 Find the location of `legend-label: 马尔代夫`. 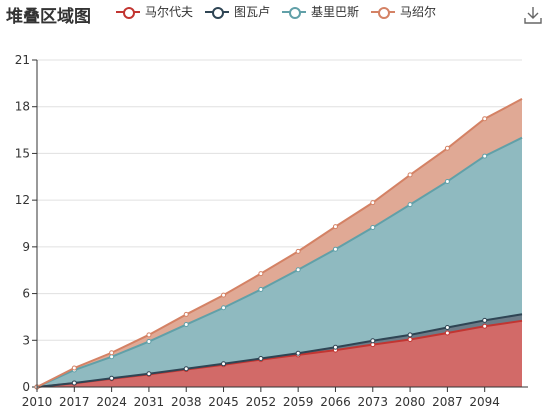

legend-label: 马尔代夫 is located at coordinates (169, 12).